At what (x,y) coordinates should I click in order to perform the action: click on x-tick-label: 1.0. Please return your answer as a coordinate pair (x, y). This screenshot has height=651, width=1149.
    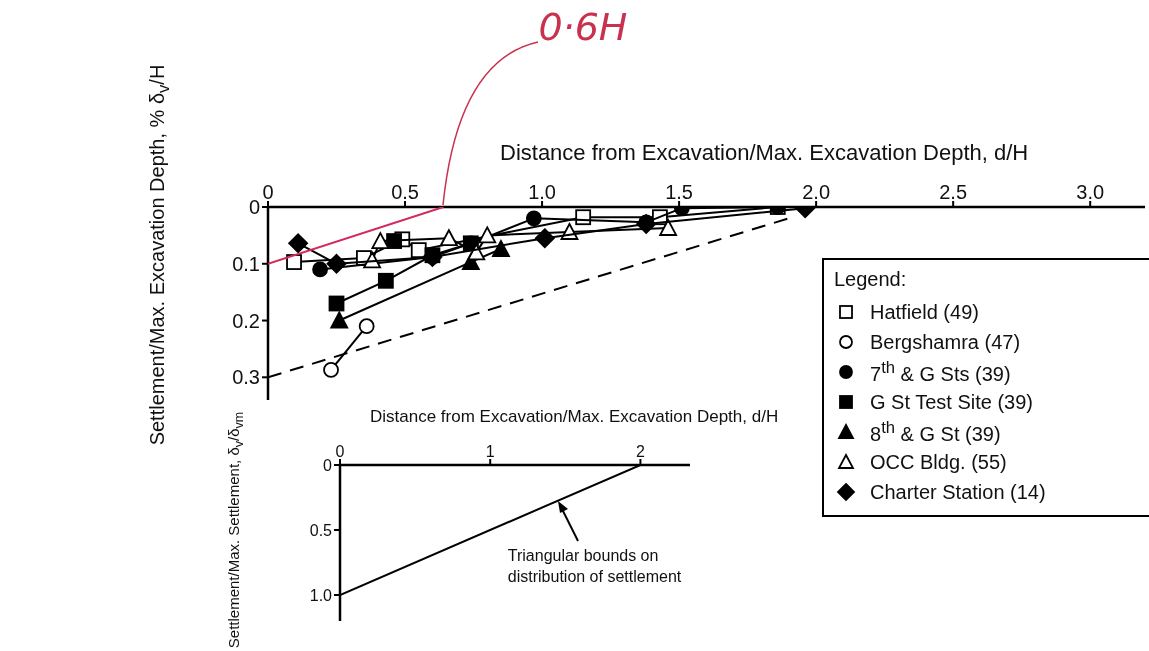
    Looking at the image, I should click on (542, 192).